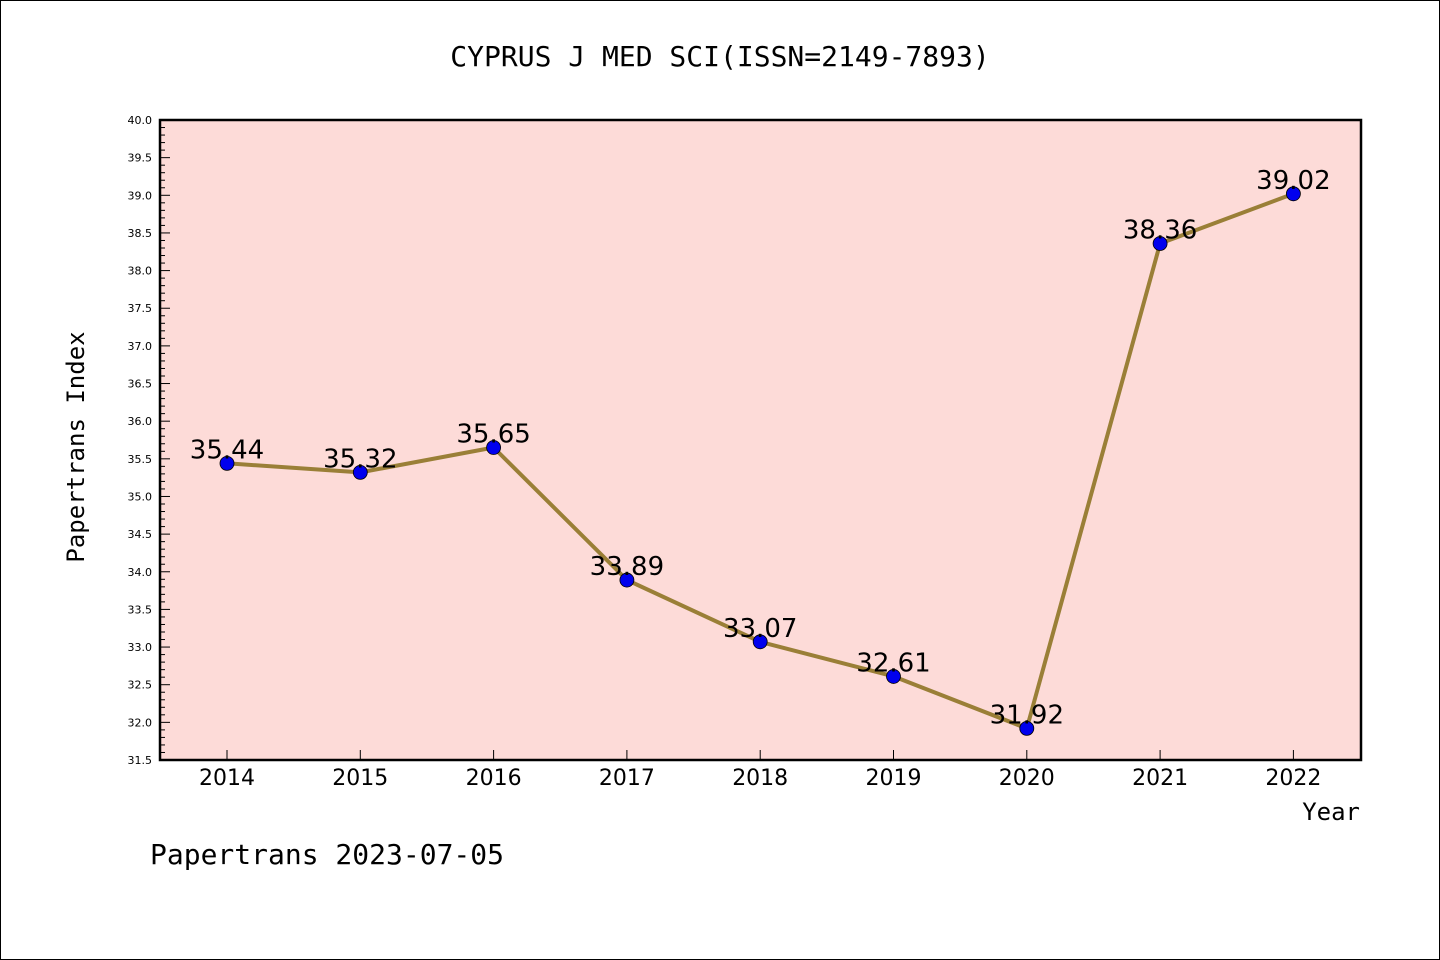  What do you see at coordinates (493, 435) in the screenshot?
I see `data-label: 35.65` at bounding box center [493, 435].